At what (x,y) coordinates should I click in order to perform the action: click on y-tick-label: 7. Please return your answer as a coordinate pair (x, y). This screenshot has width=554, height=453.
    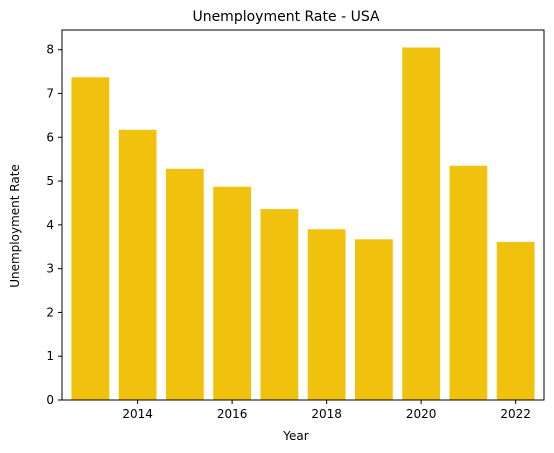
    Looking at the image, I should click on (50, 93).